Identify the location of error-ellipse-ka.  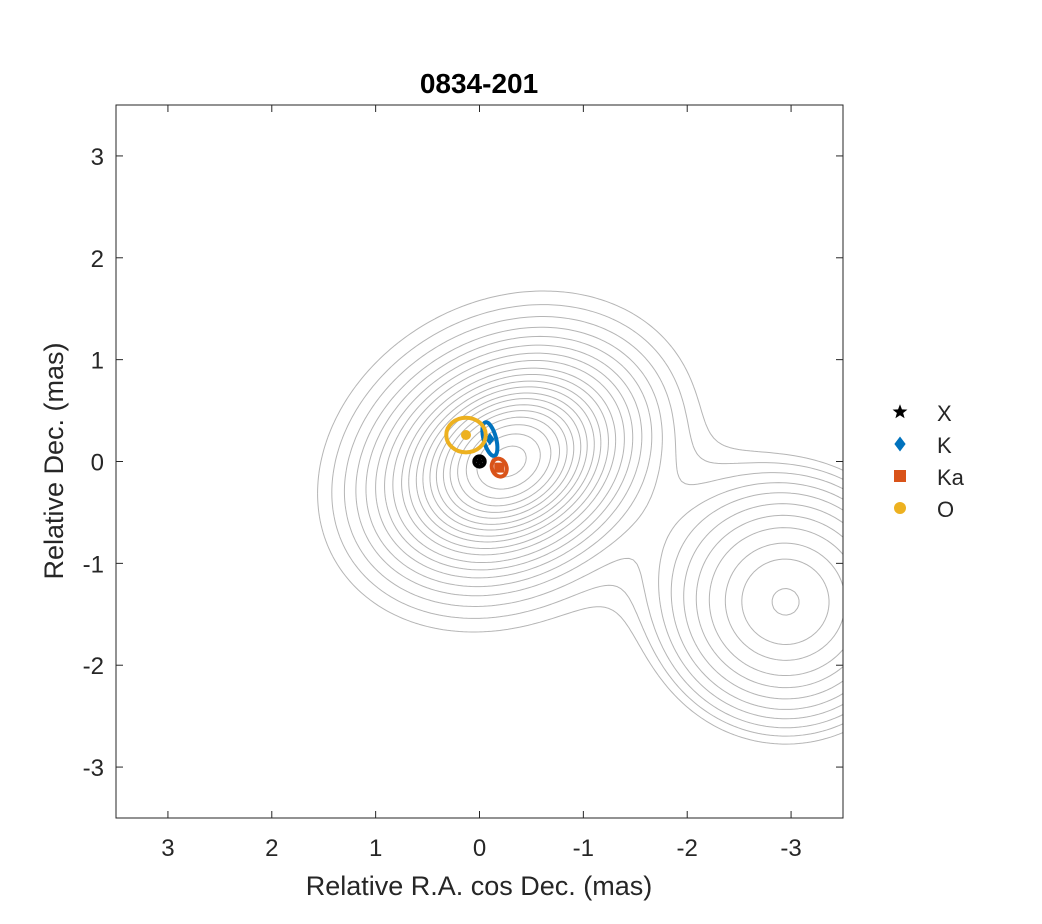
(499, 467).